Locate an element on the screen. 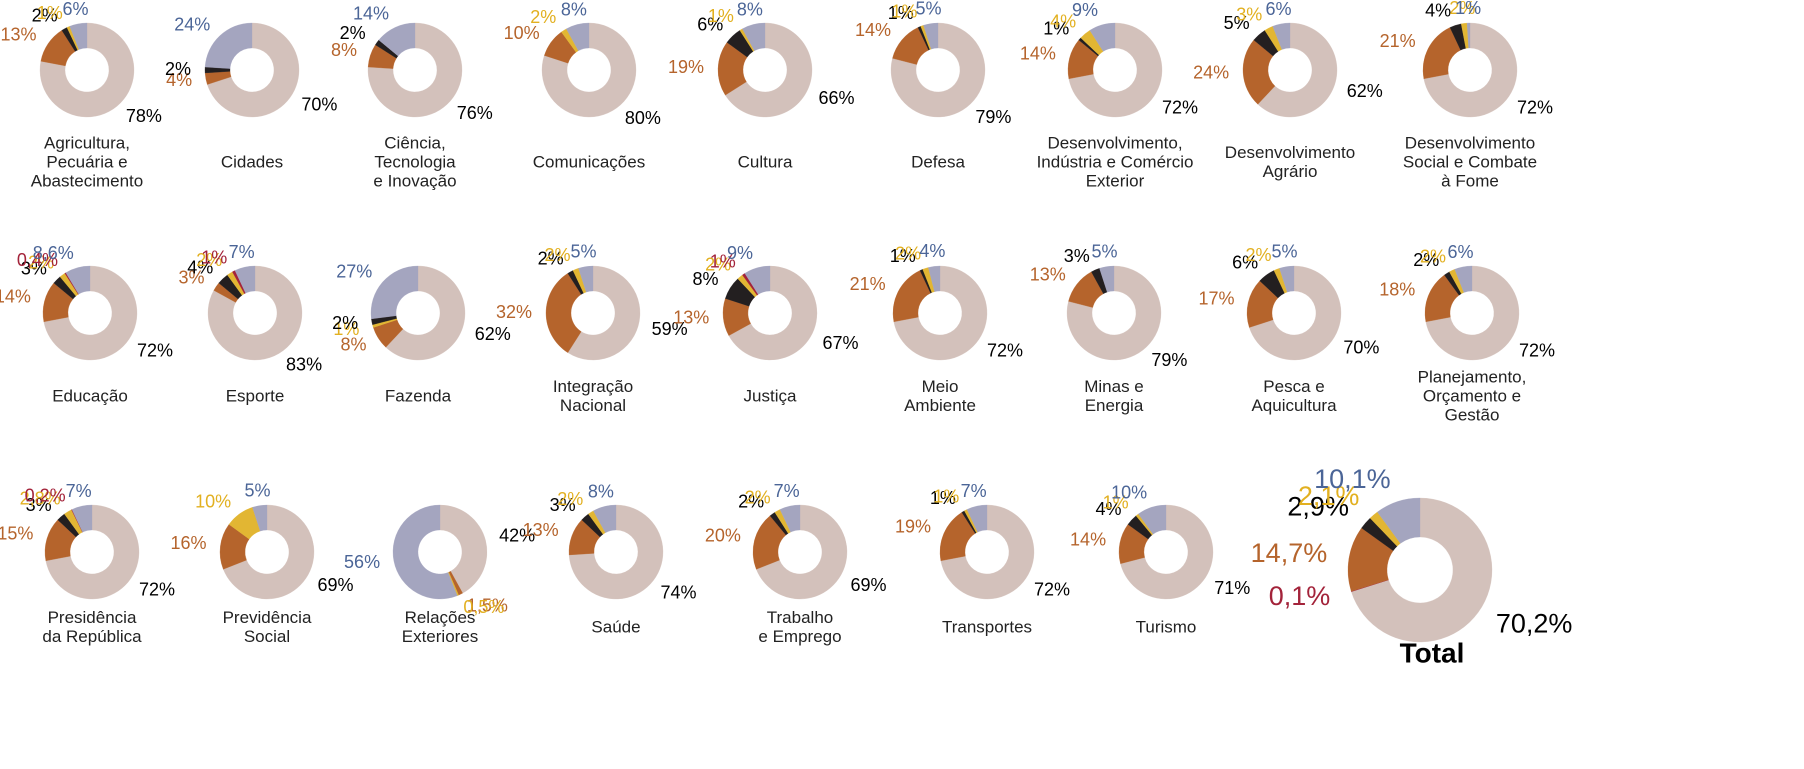 This screenshot has width=1804, height=769. chart-title: Comunicações is located at coordinates (589, 161).